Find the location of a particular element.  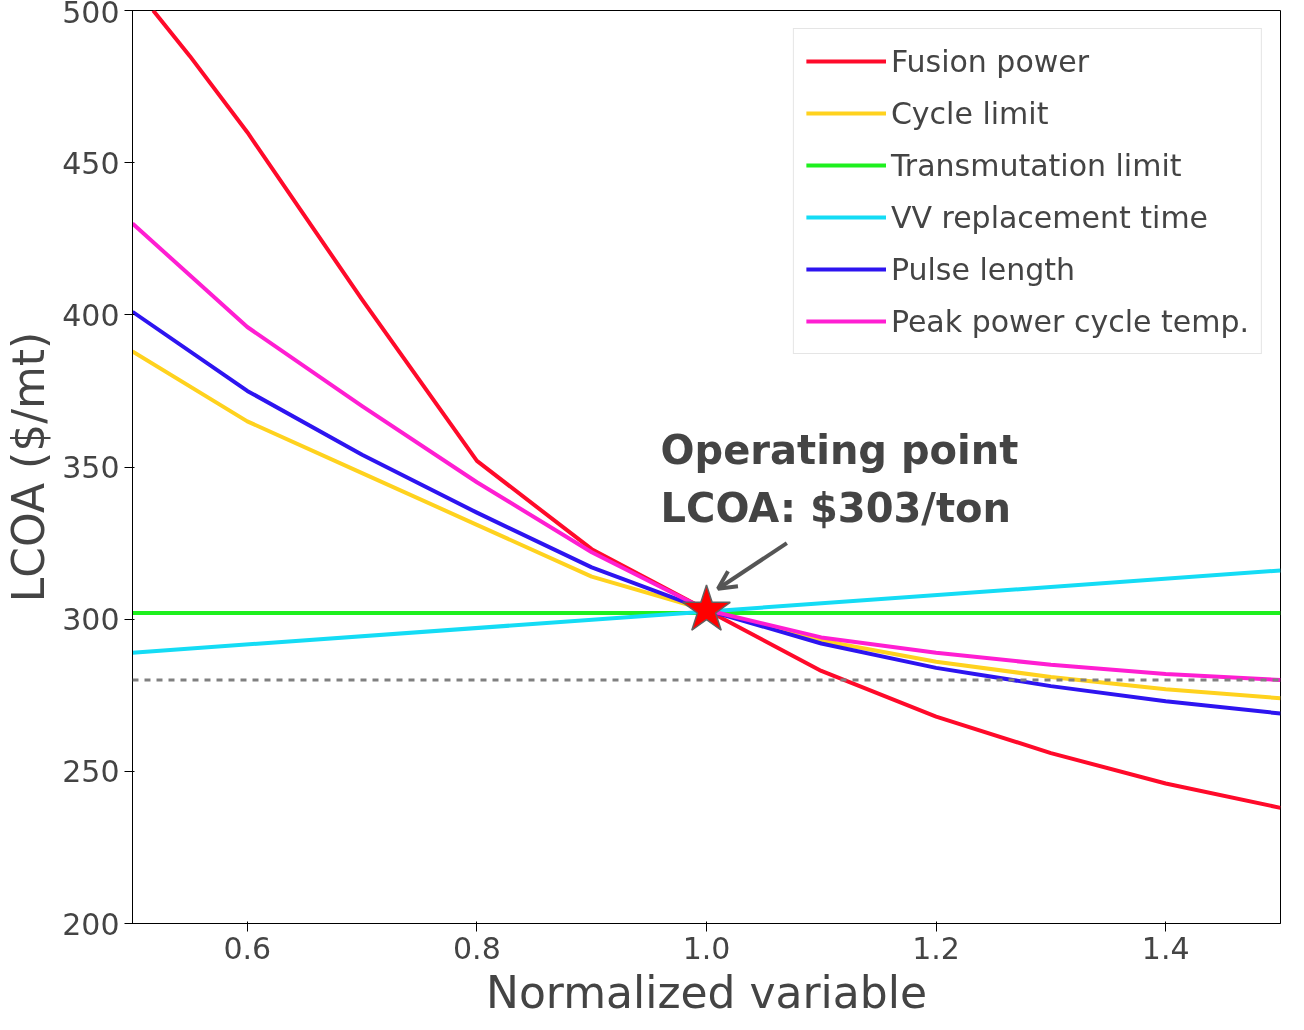

x-tick-label: 1.4 is located at coordinates (1165, 948).